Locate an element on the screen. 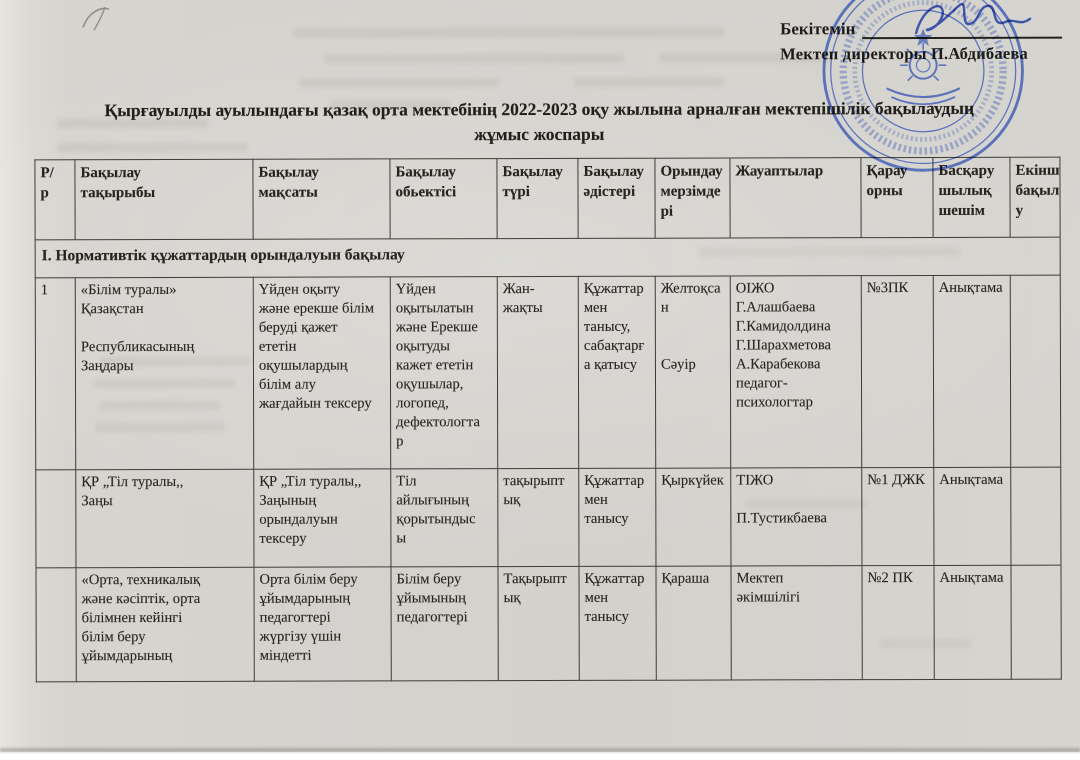 The image size is (1080, 760). cell-responsible: Мектеп әкімшілігі is located at coordinates (796, 623).